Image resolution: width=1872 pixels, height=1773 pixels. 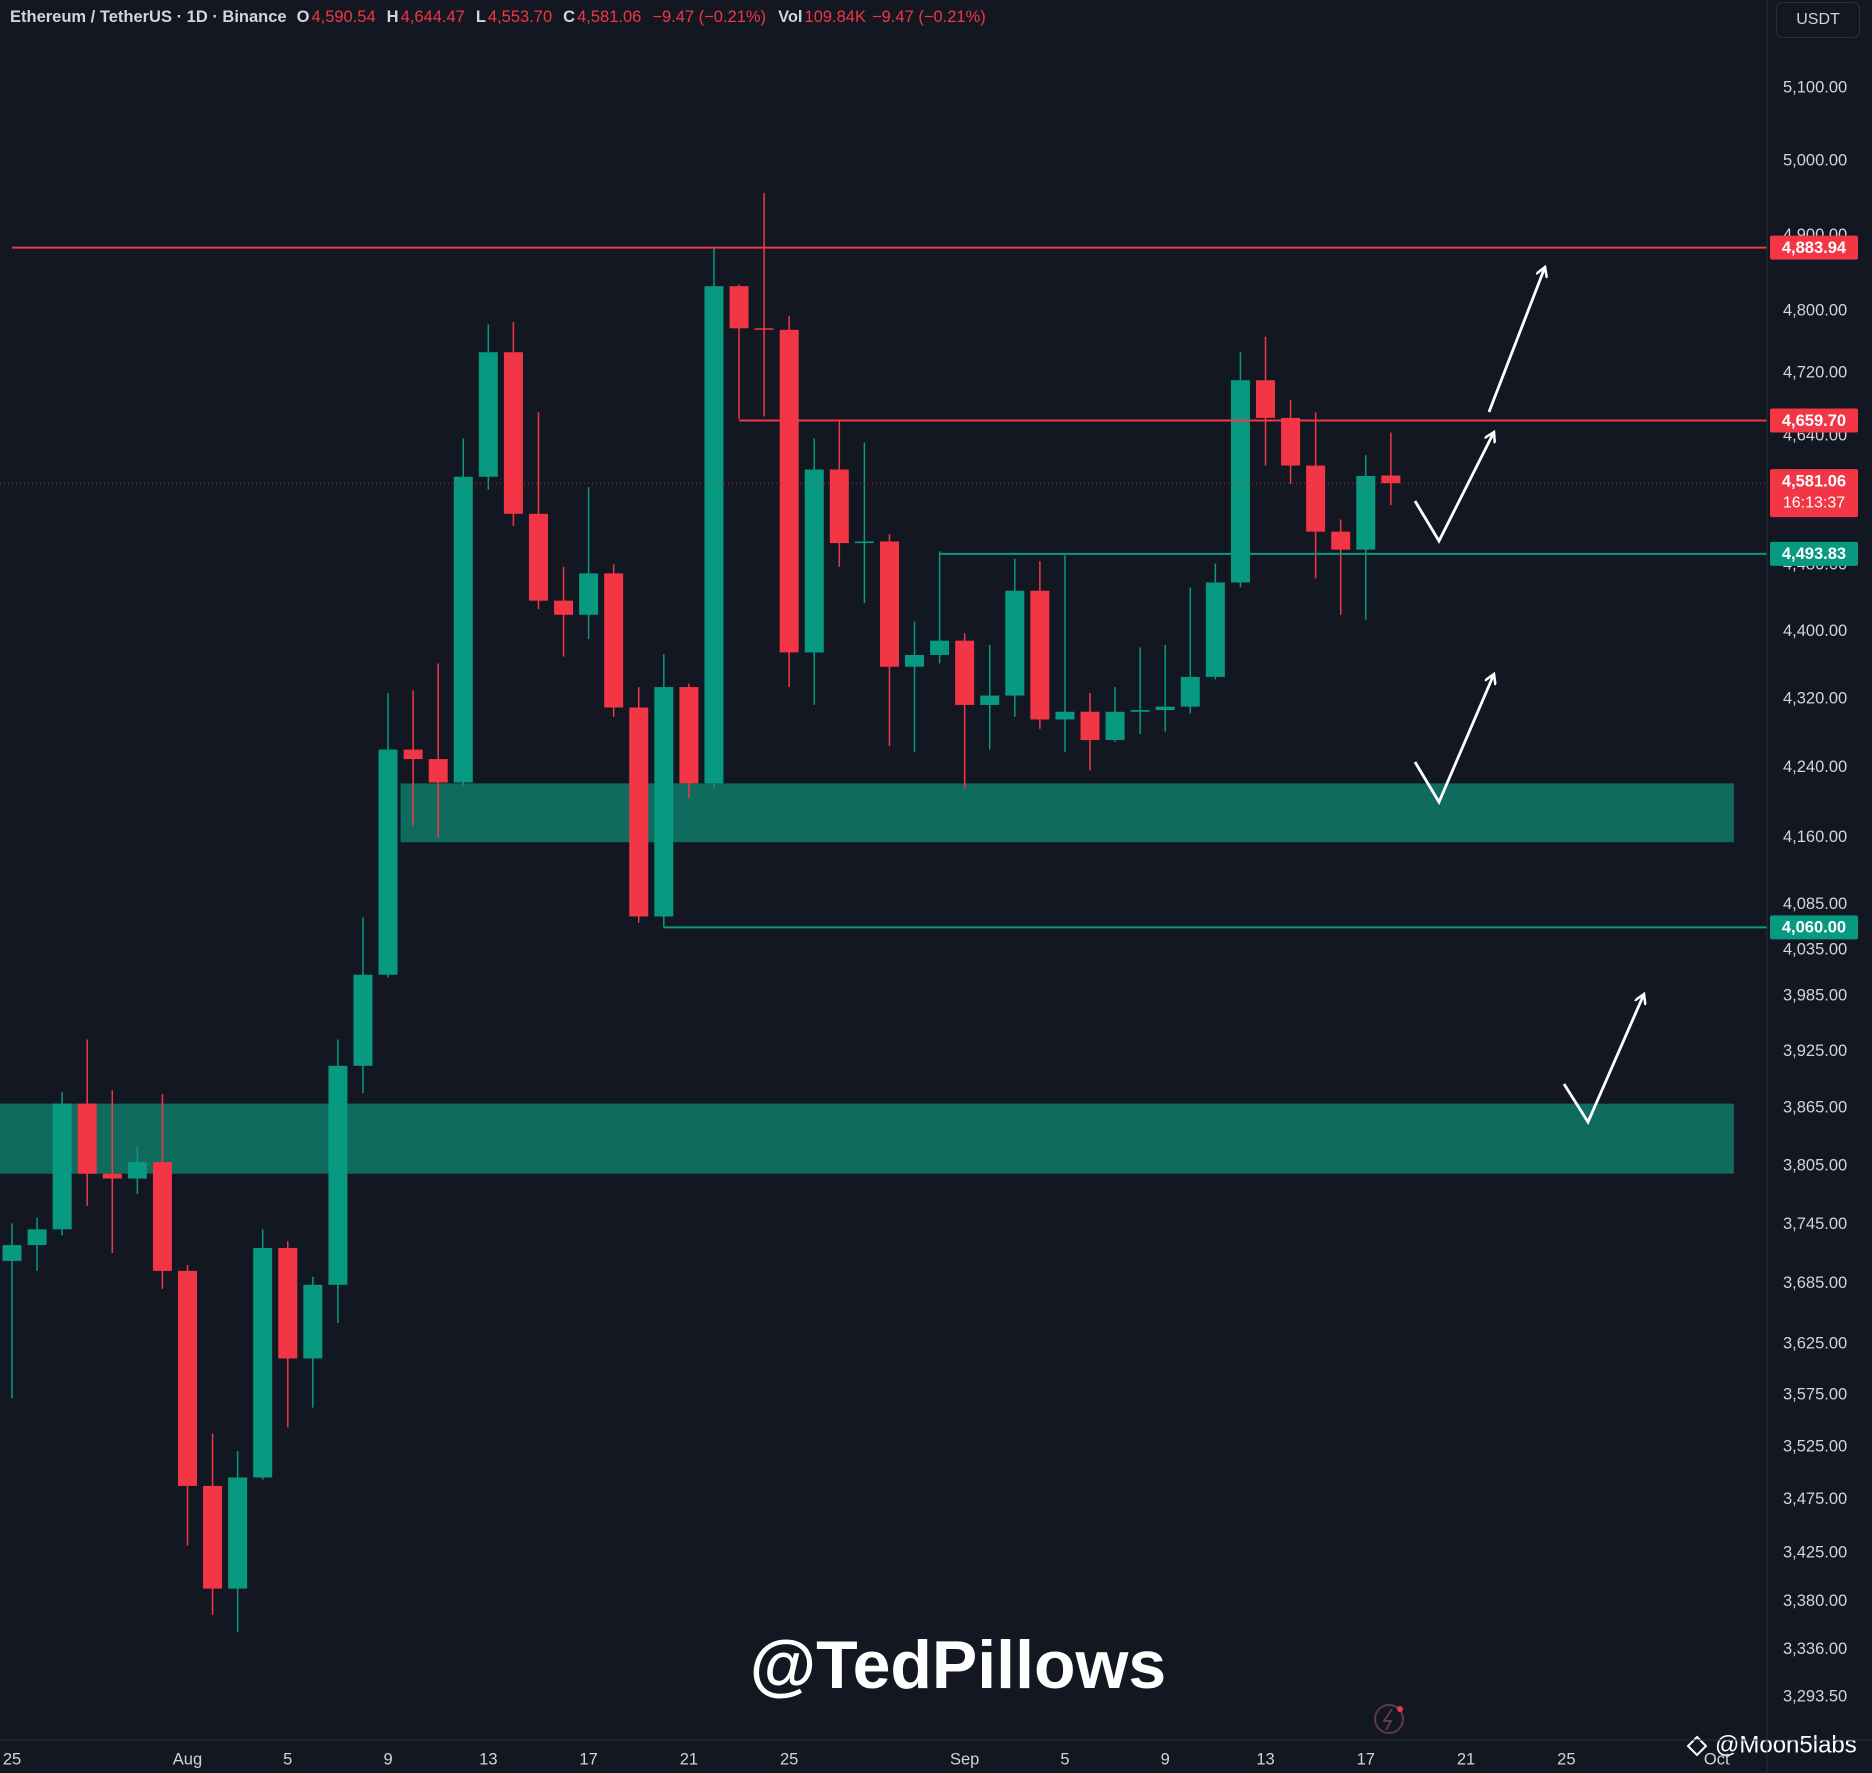 What do you see at coordinates (1815, 949) in the screenshot?
I see `y-tick-label: 4,035.00` at bounding box center [1815, 949].